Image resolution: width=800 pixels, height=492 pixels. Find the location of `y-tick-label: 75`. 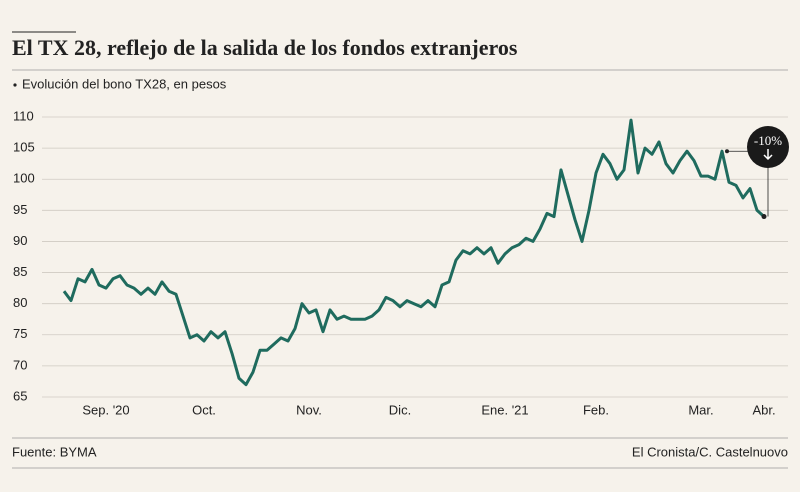

y-tick-label: 75 is located at coordinates (20, 333).